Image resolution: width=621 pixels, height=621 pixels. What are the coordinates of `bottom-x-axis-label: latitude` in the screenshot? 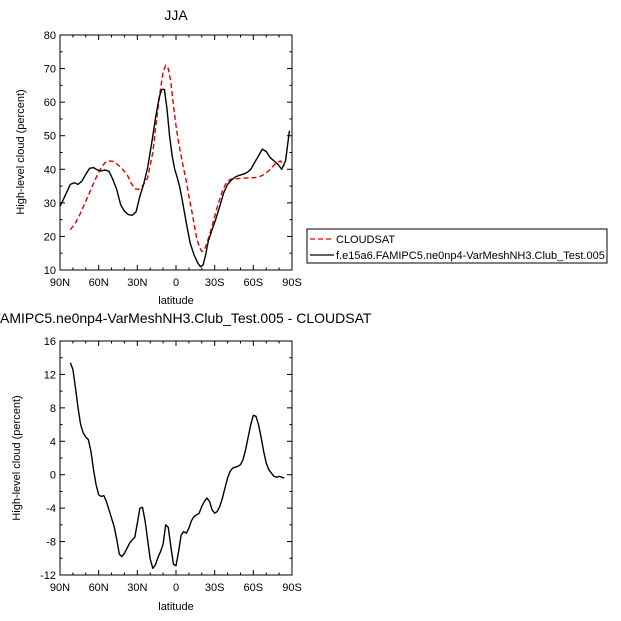 It's located at (175, 607).